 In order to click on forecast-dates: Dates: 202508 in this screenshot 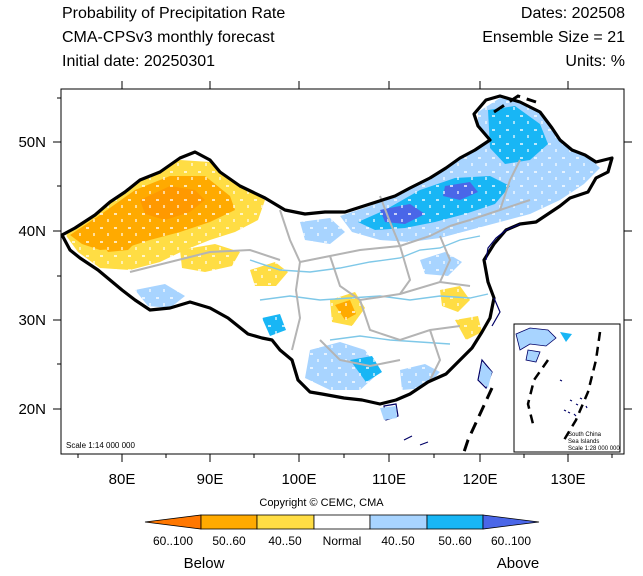, I will do `click(572, 13)`.